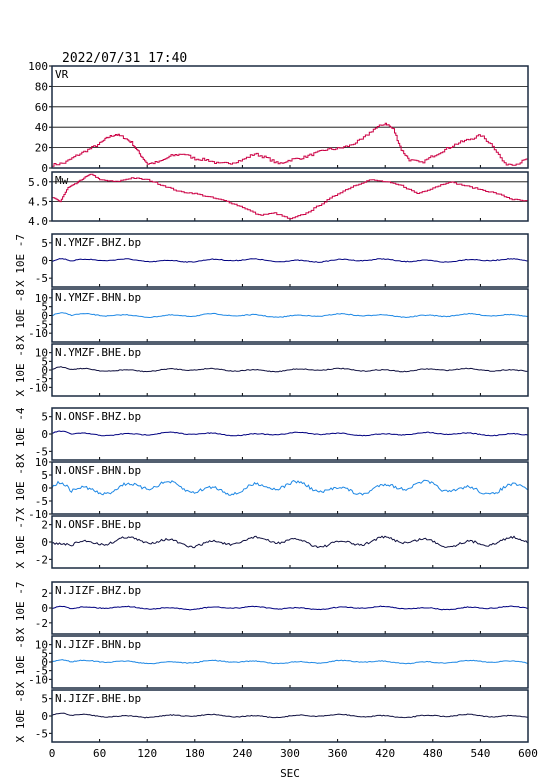 This screenshot has height=781, width=554. What do you see at coordinates (242, 753) in the screenshot?
I see `x-tick-label: 240` at bounding box center [242, 753].